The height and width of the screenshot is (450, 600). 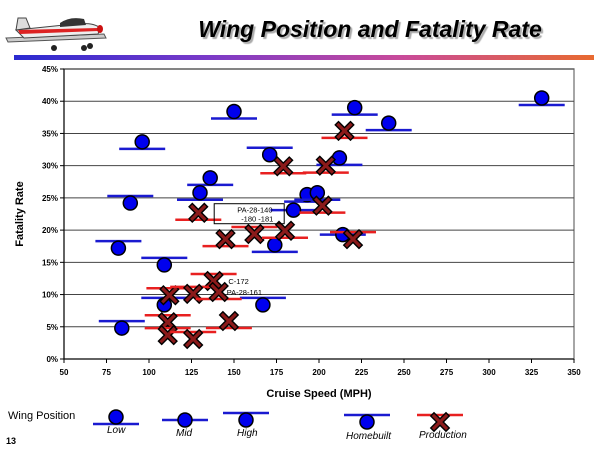 What do you see at coordinates (304, 57) in the screenshot?
I see `title-divider` at bounding box center [304, 57].